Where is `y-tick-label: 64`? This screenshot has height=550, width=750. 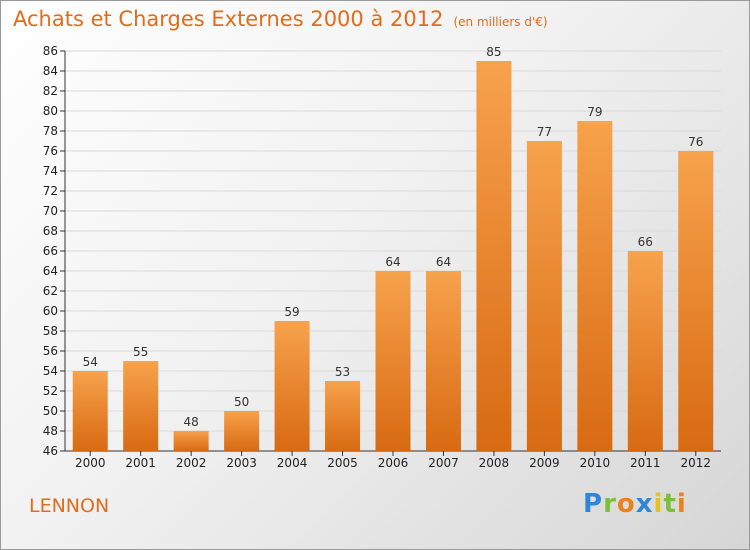 y-tick-label: 64 is located at coordinates (50, 271).